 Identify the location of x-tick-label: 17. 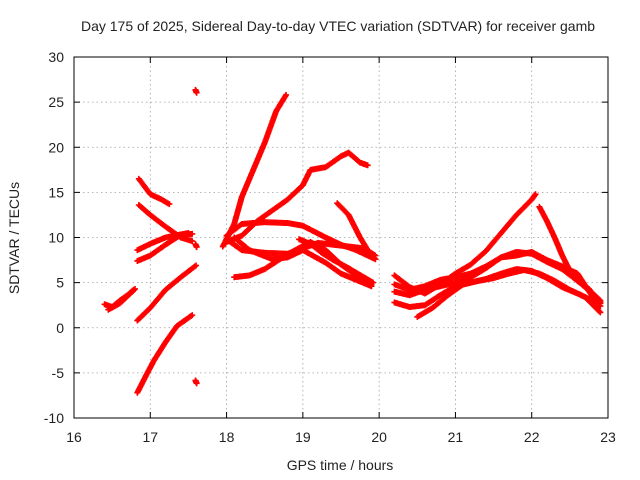
(150, 437).